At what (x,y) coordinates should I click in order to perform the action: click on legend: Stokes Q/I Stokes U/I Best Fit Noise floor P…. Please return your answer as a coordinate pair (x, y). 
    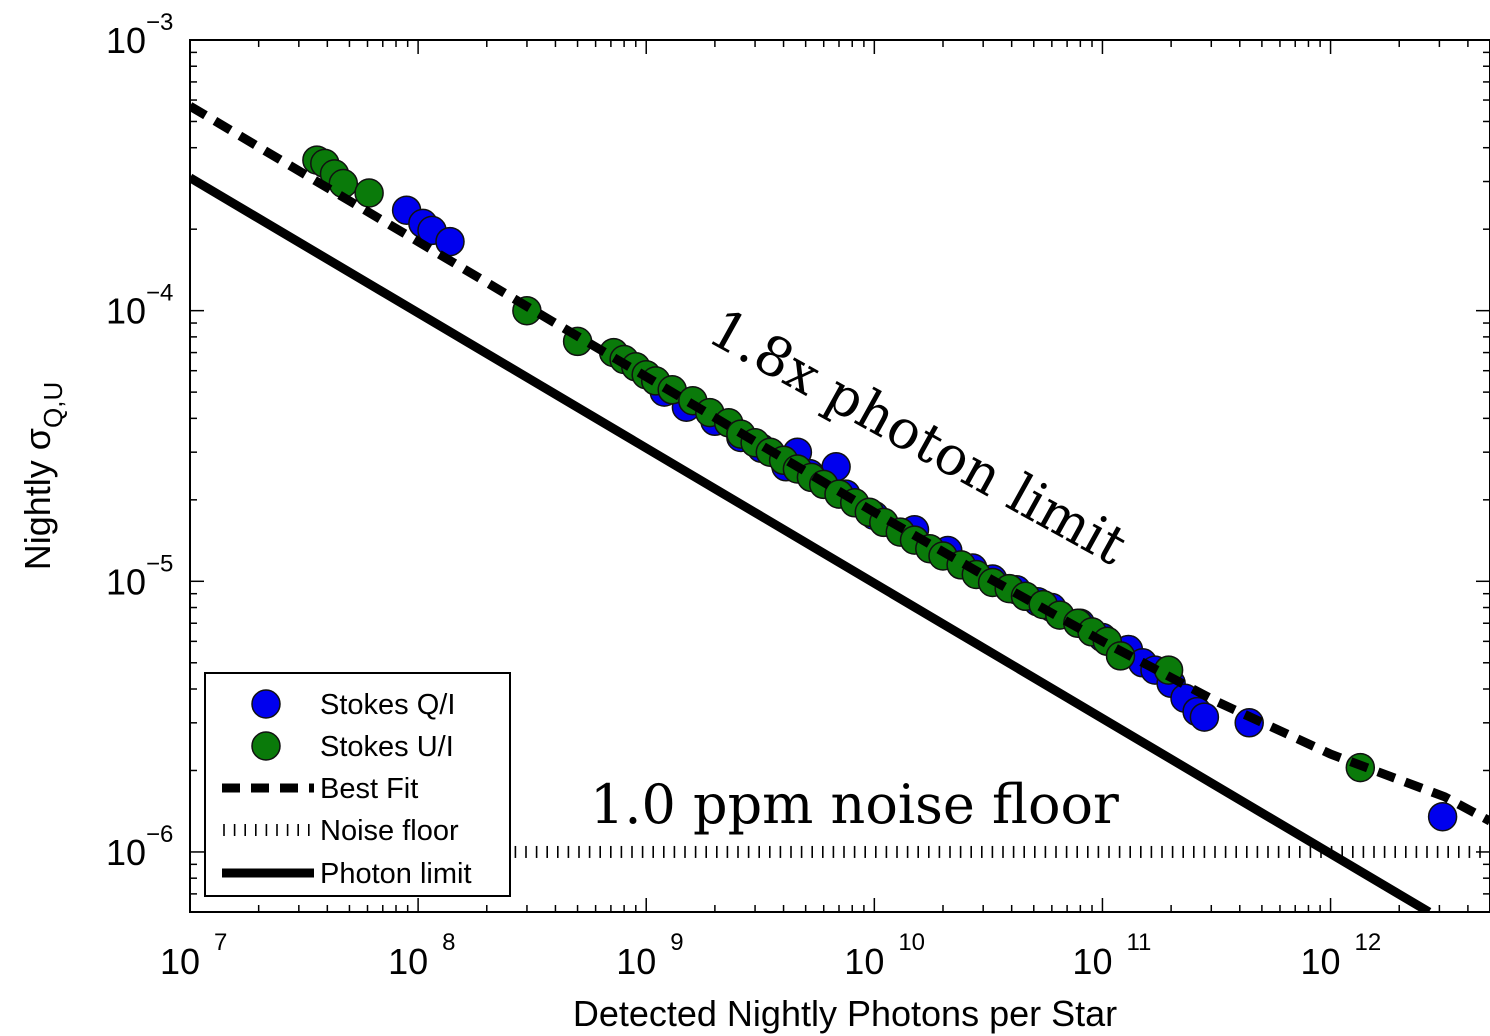
    Looking at the image, I should click on (357, 784).